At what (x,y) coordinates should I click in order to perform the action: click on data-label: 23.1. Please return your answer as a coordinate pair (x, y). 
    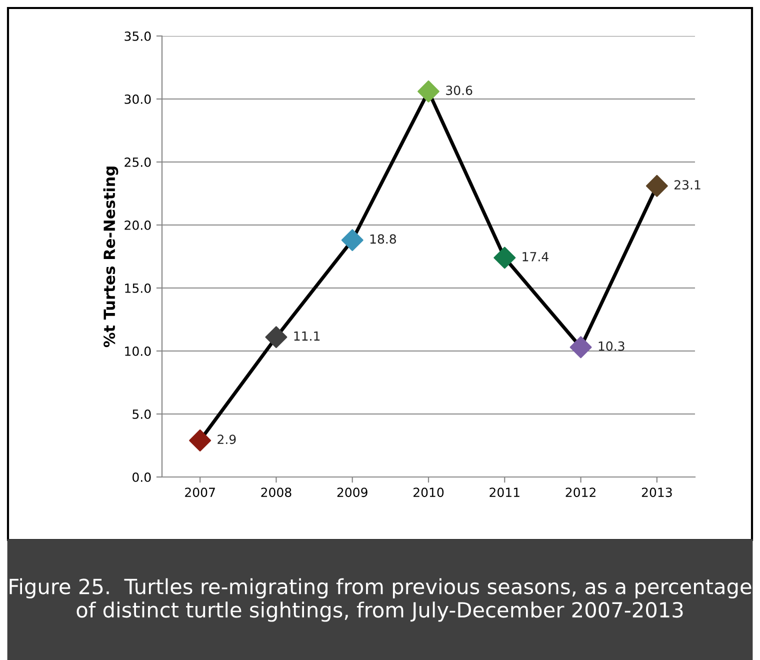
    Looking at the image, I should click on (687, 185).